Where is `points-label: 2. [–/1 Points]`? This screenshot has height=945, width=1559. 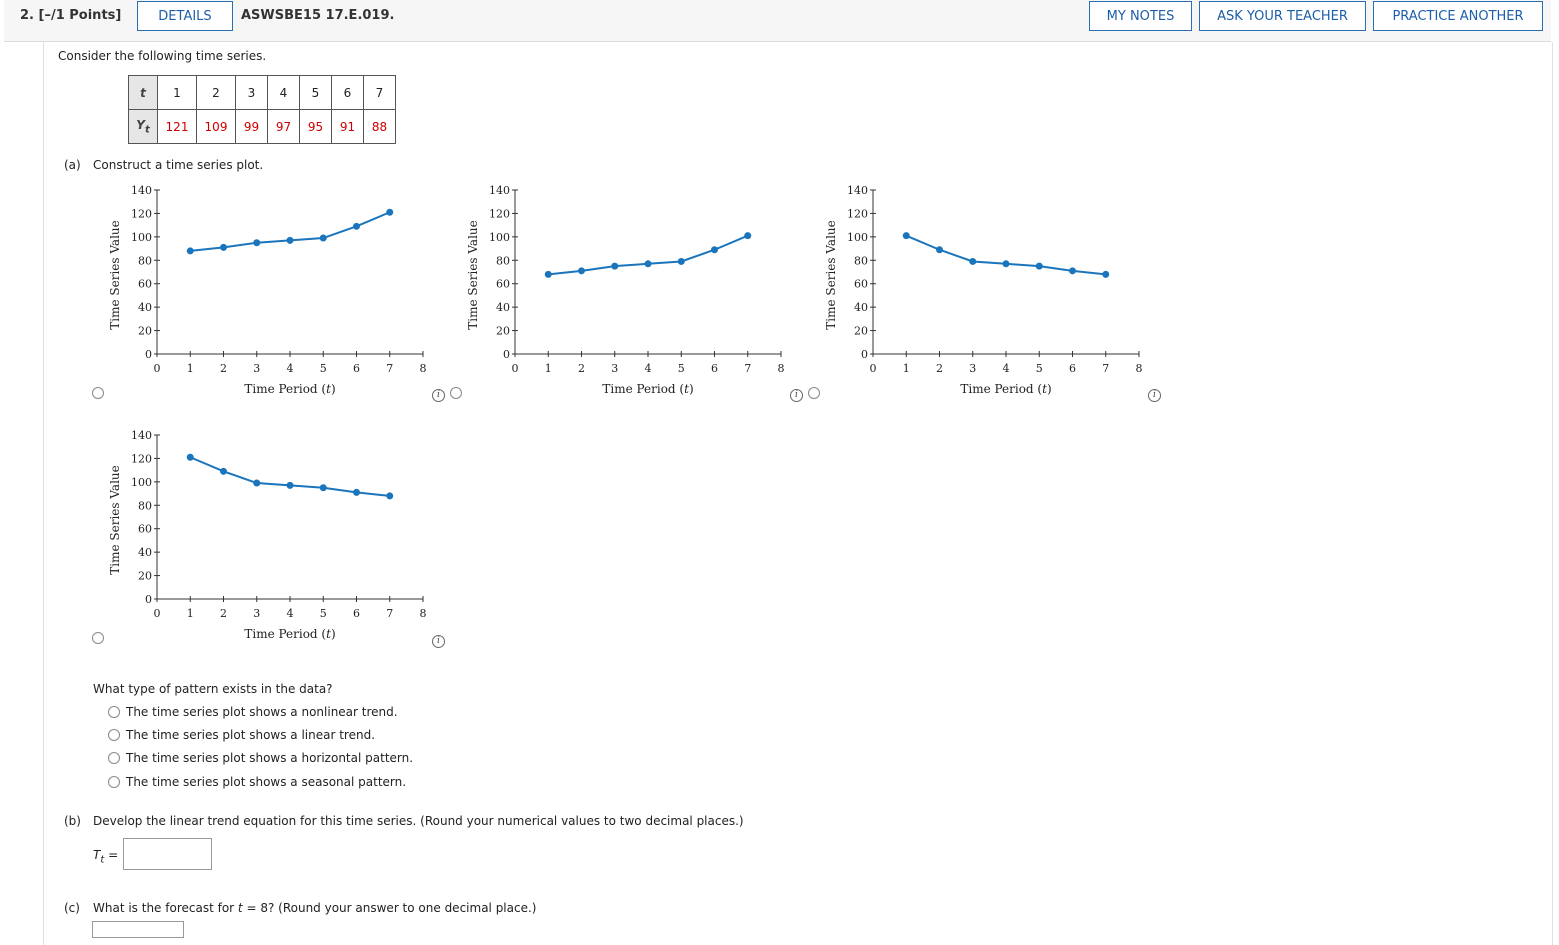
points-label: 2. [–/1 Points] is located at coordinates (71, 15).